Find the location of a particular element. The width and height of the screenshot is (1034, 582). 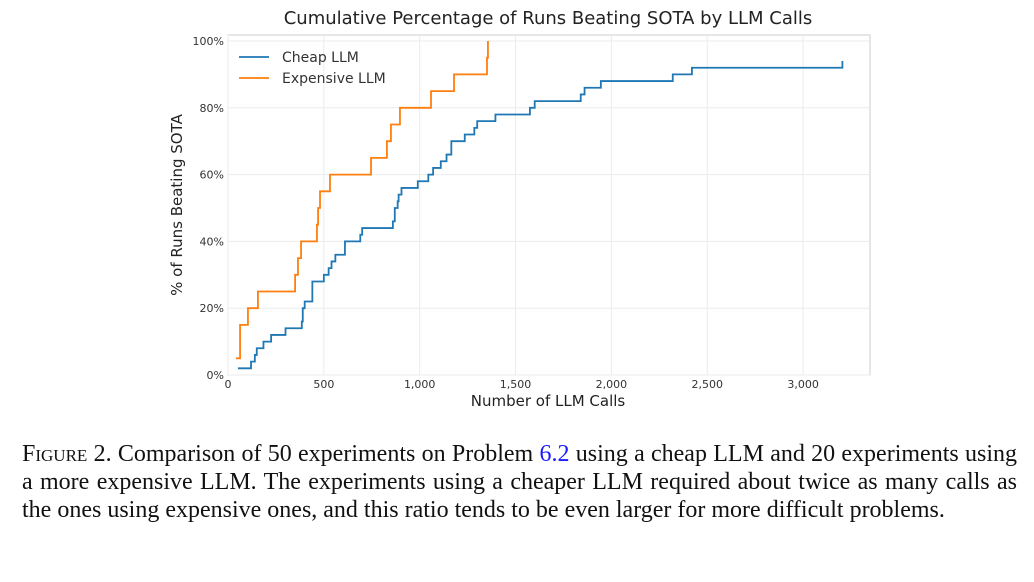

x-tick-label: 1,000 is located at coordinates (420, 384).